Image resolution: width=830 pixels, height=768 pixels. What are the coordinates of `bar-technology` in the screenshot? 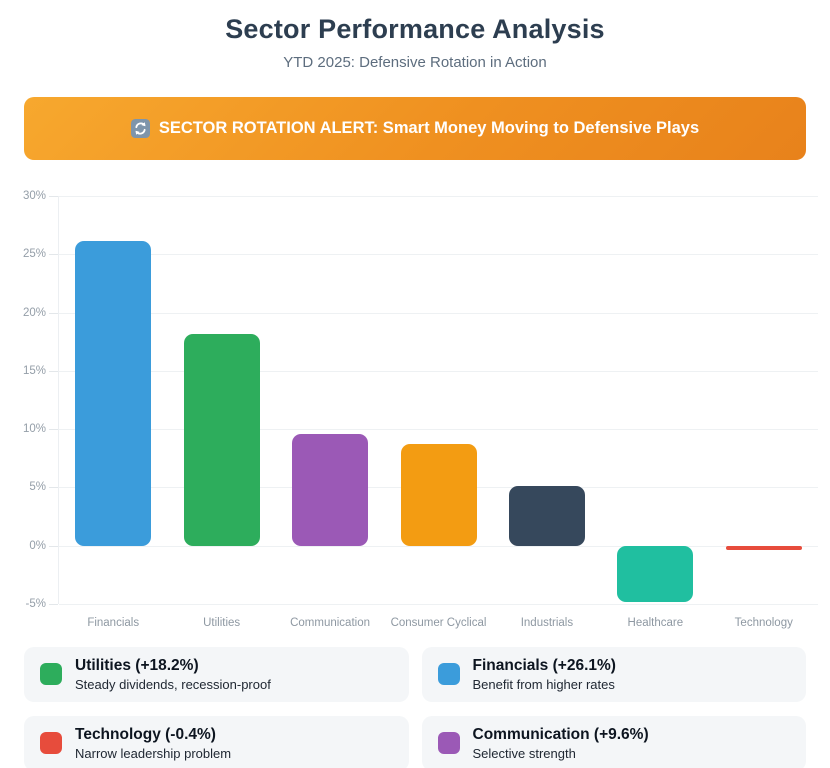 It's located at (763, 548).